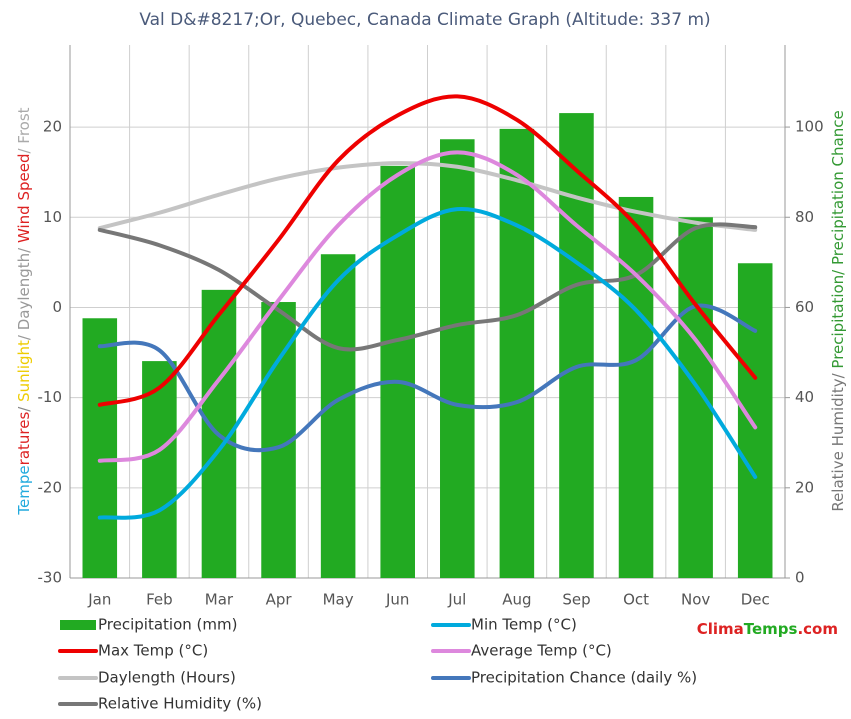 Image resolution: width=851 pixels, height=719 pixels. I want to click on y-tick-label: -20, so click(50, 487).